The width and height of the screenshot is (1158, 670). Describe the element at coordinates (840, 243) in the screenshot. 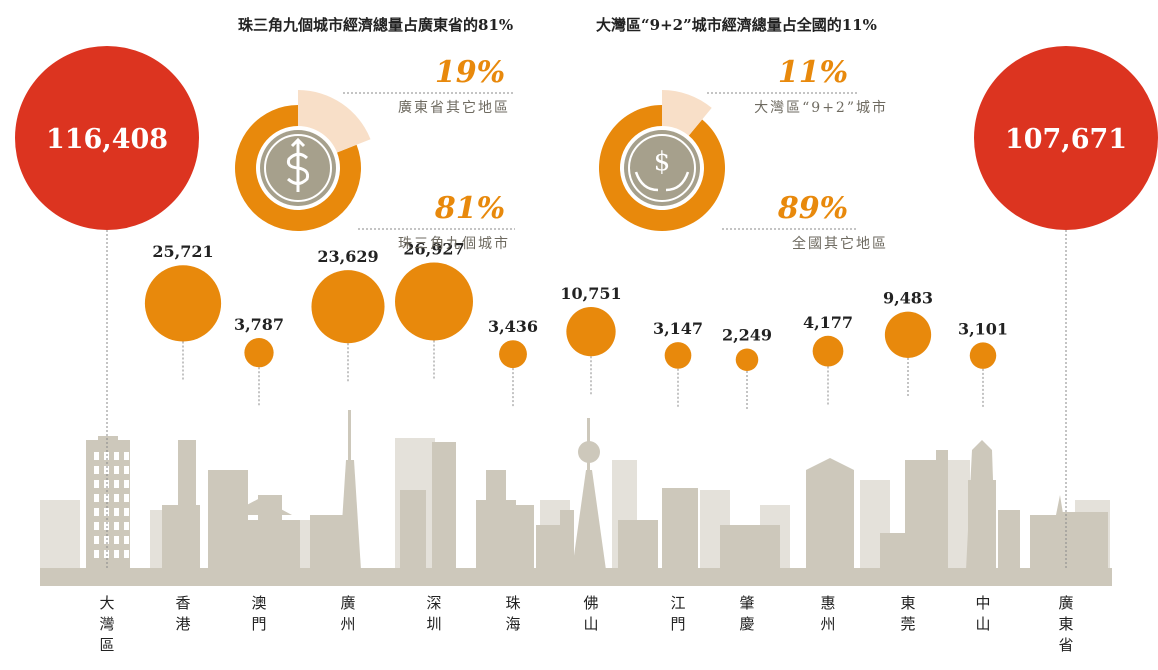

I see `slice-label: 全國其它地區` at that location.